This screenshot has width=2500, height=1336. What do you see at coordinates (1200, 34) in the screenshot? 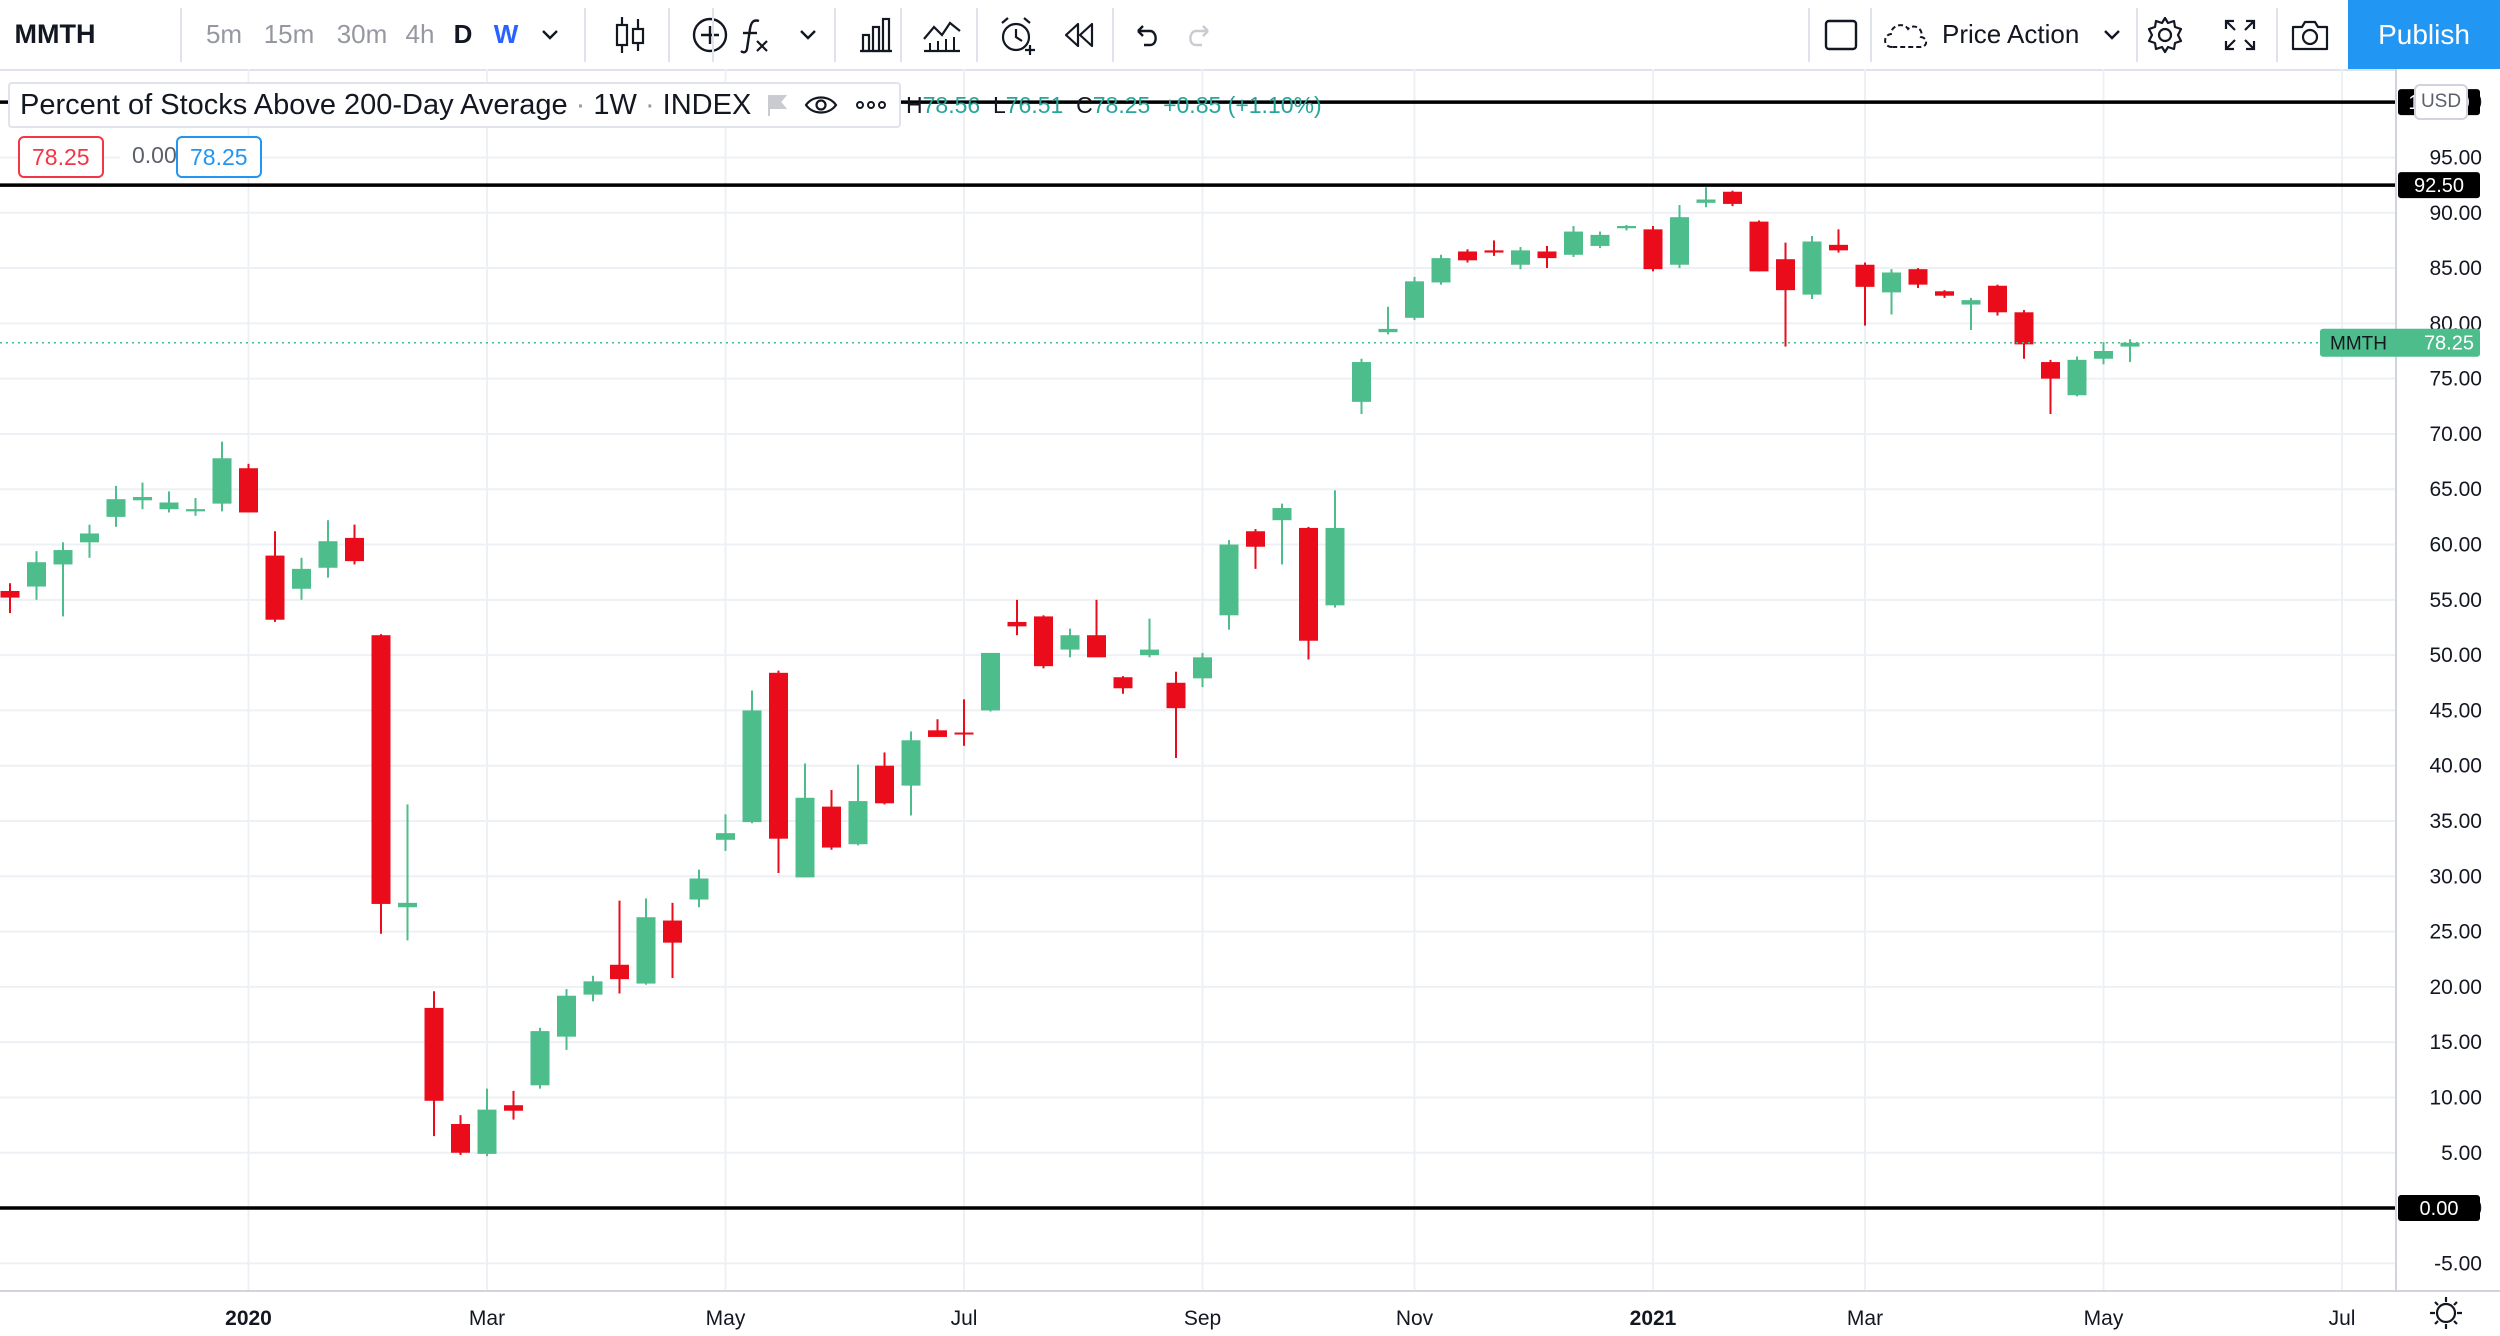
I see `redo-button` at bounding box center [1200, 34].